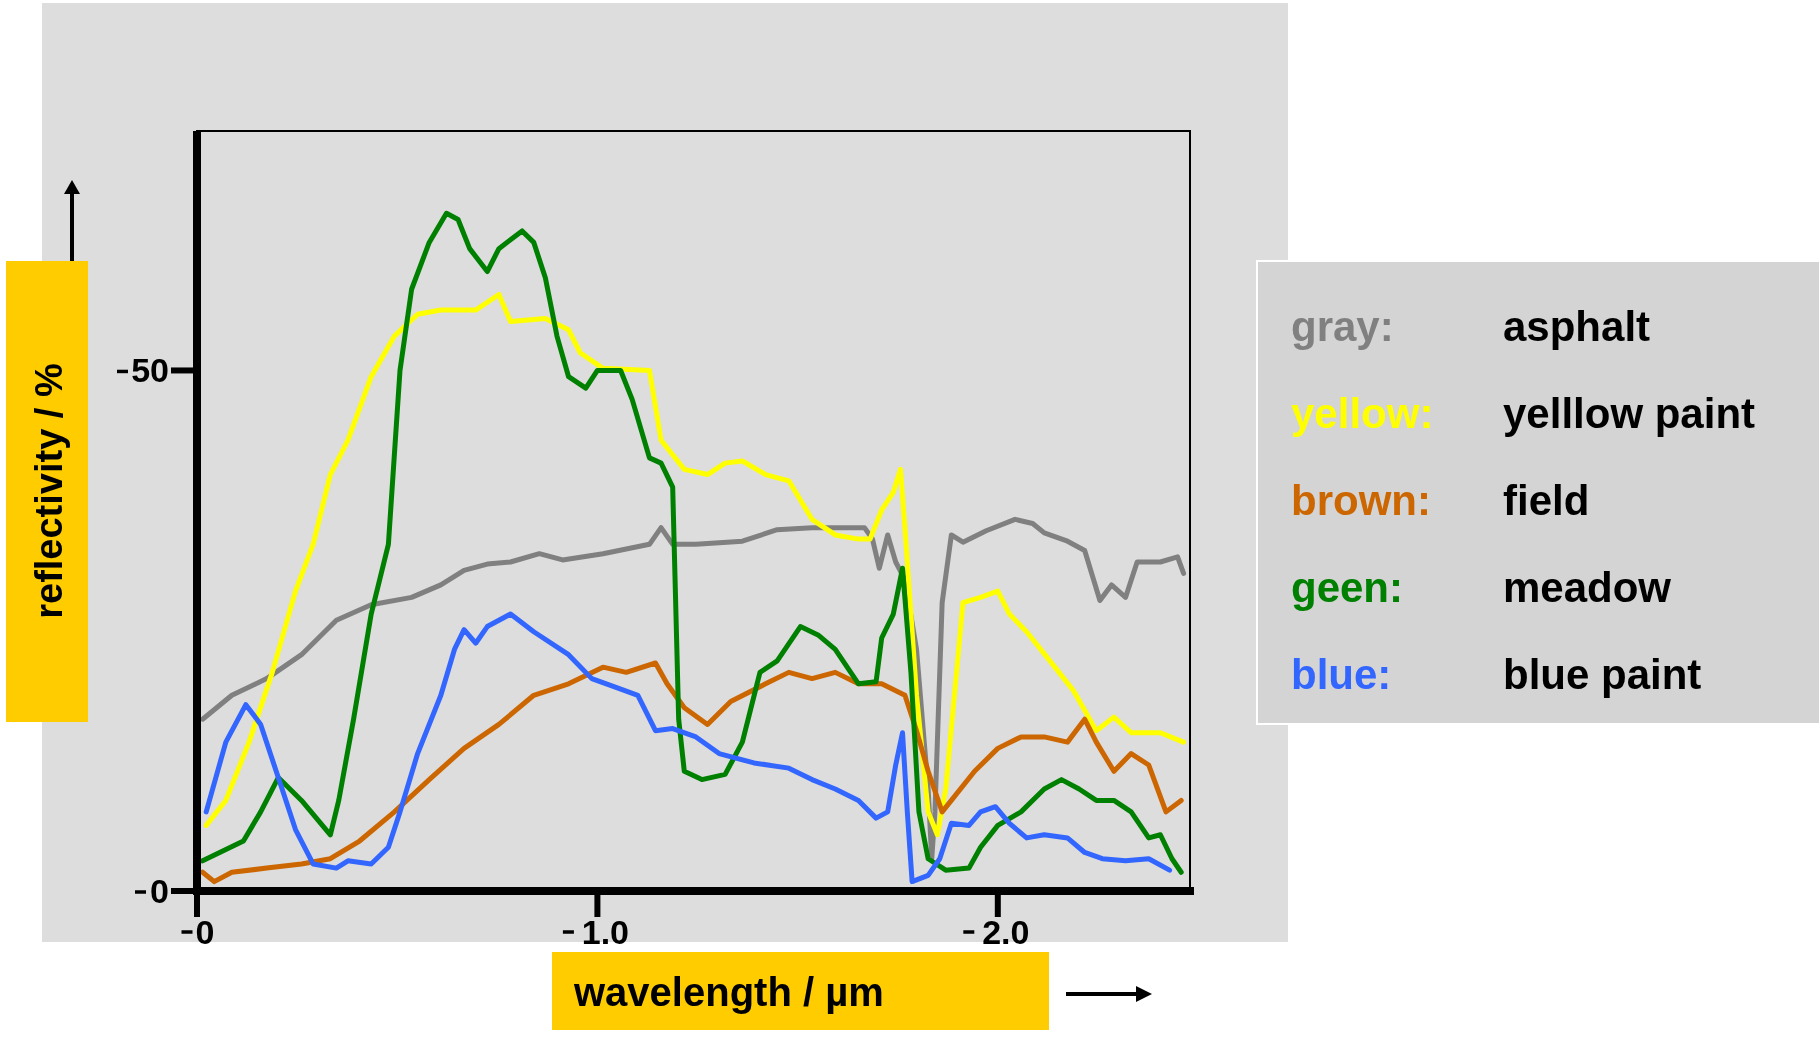 Image resolution: width=1820 pixels, height=1037 pixels. I want to click on text: brown: field, so click(1440, 500).